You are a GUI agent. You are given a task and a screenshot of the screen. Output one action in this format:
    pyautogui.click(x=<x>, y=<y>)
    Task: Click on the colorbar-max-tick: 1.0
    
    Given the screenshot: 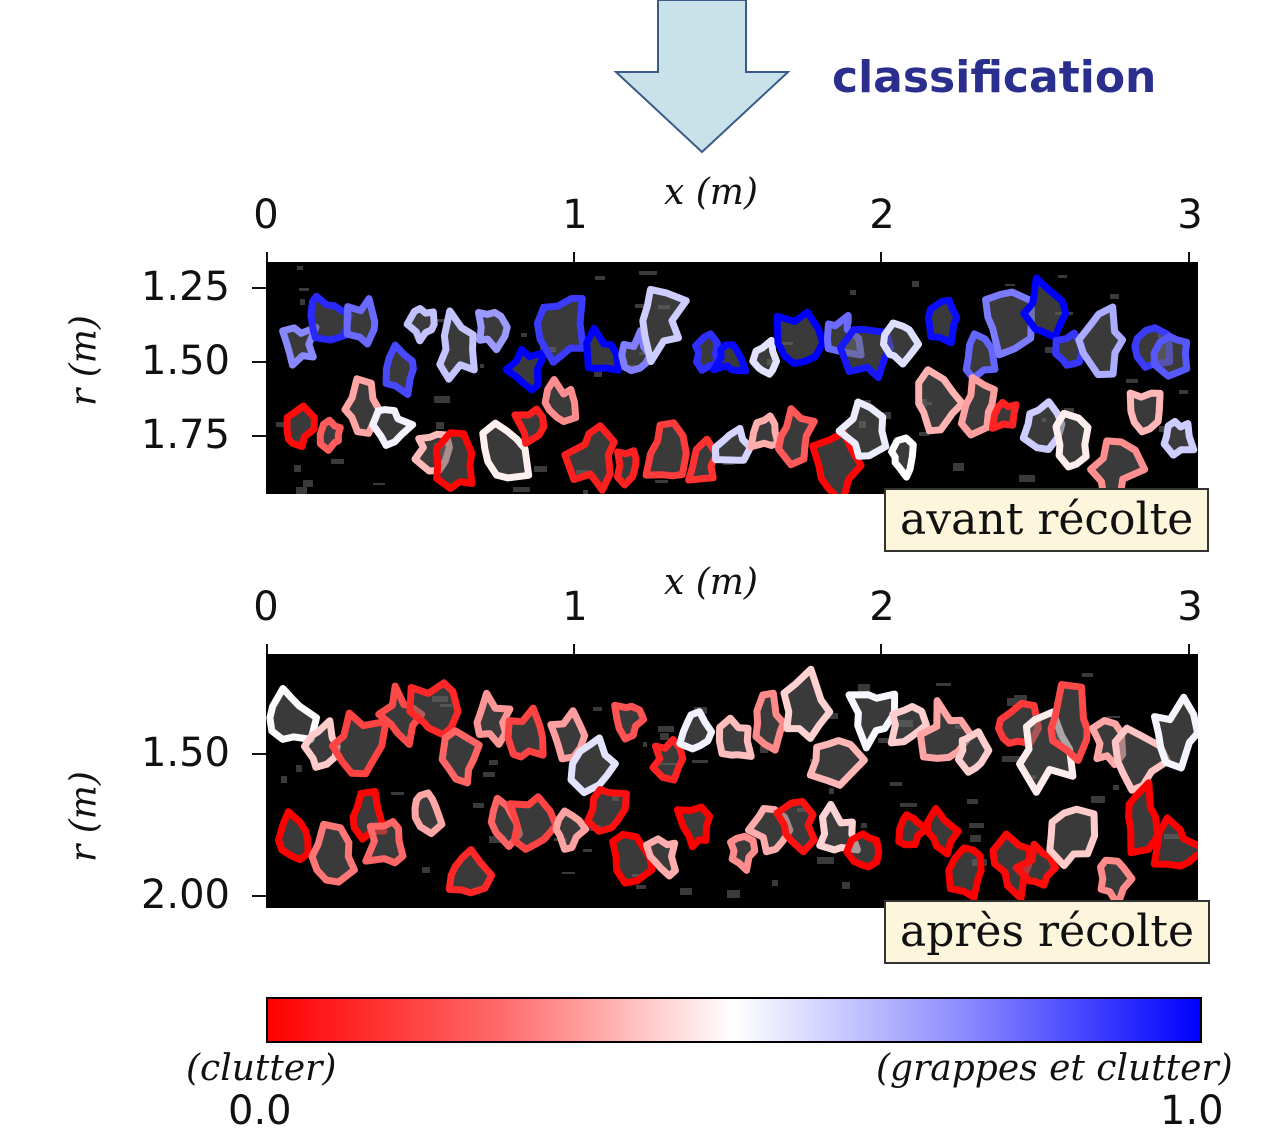 What is the action you would take?
    pyautogui.click(x=1192, y=1111)
    